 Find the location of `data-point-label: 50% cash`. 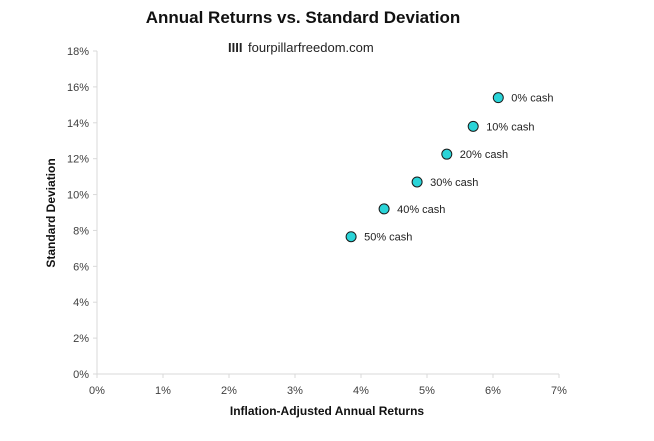

data-point-label: 50% cash is located at coordinates (388, 238).